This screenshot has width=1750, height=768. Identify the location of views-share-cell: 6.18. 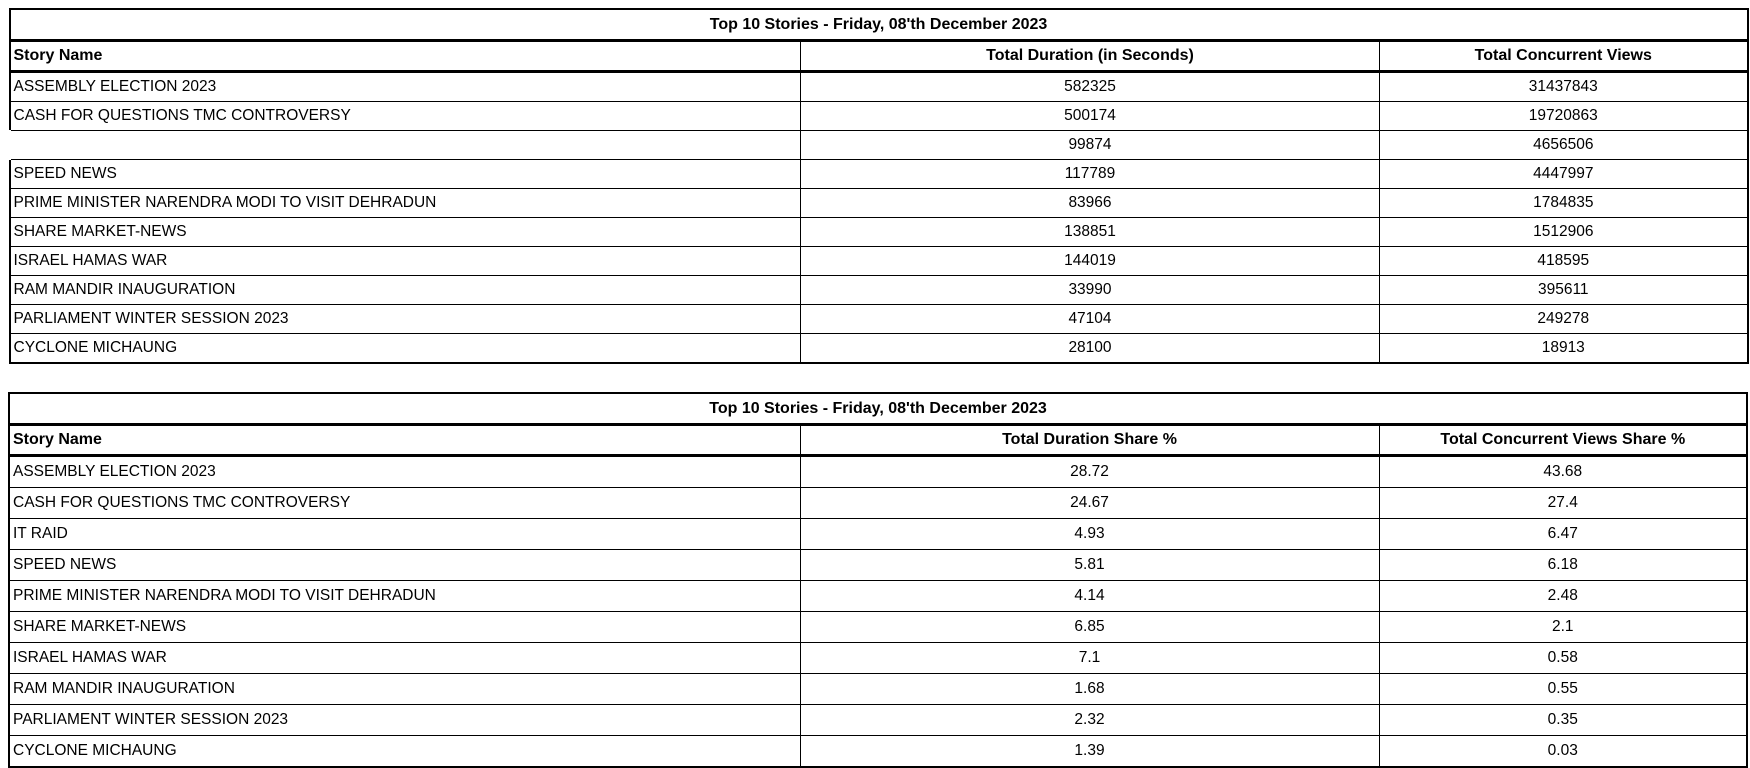
(1563, 565).